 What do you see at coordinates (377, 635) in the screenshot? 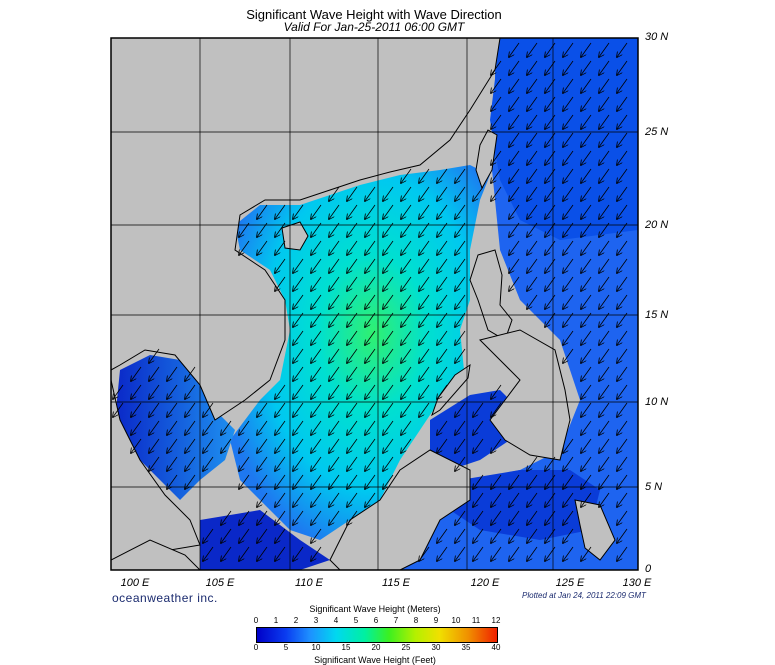
I see `colorbar` at bounding box center [377, 635].